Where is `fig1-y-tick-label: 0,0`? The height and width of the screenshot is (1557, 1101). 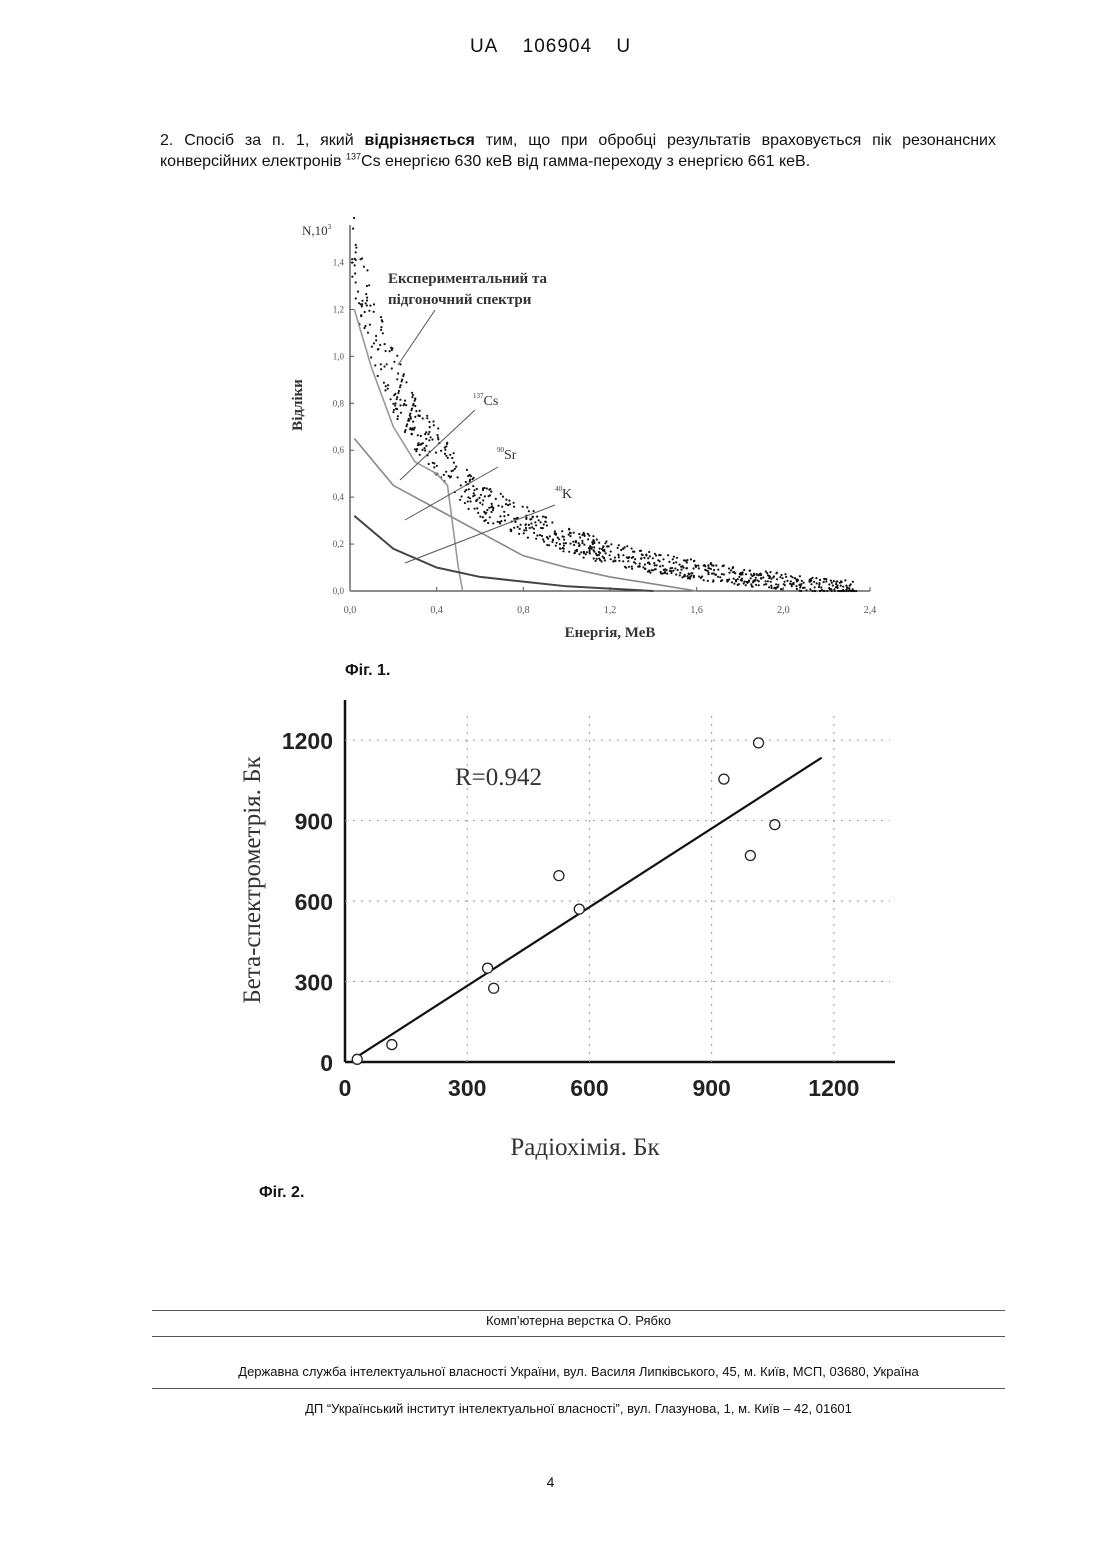
fig1-y-tick-label: 0,0 is located at coordinates (339, 591).